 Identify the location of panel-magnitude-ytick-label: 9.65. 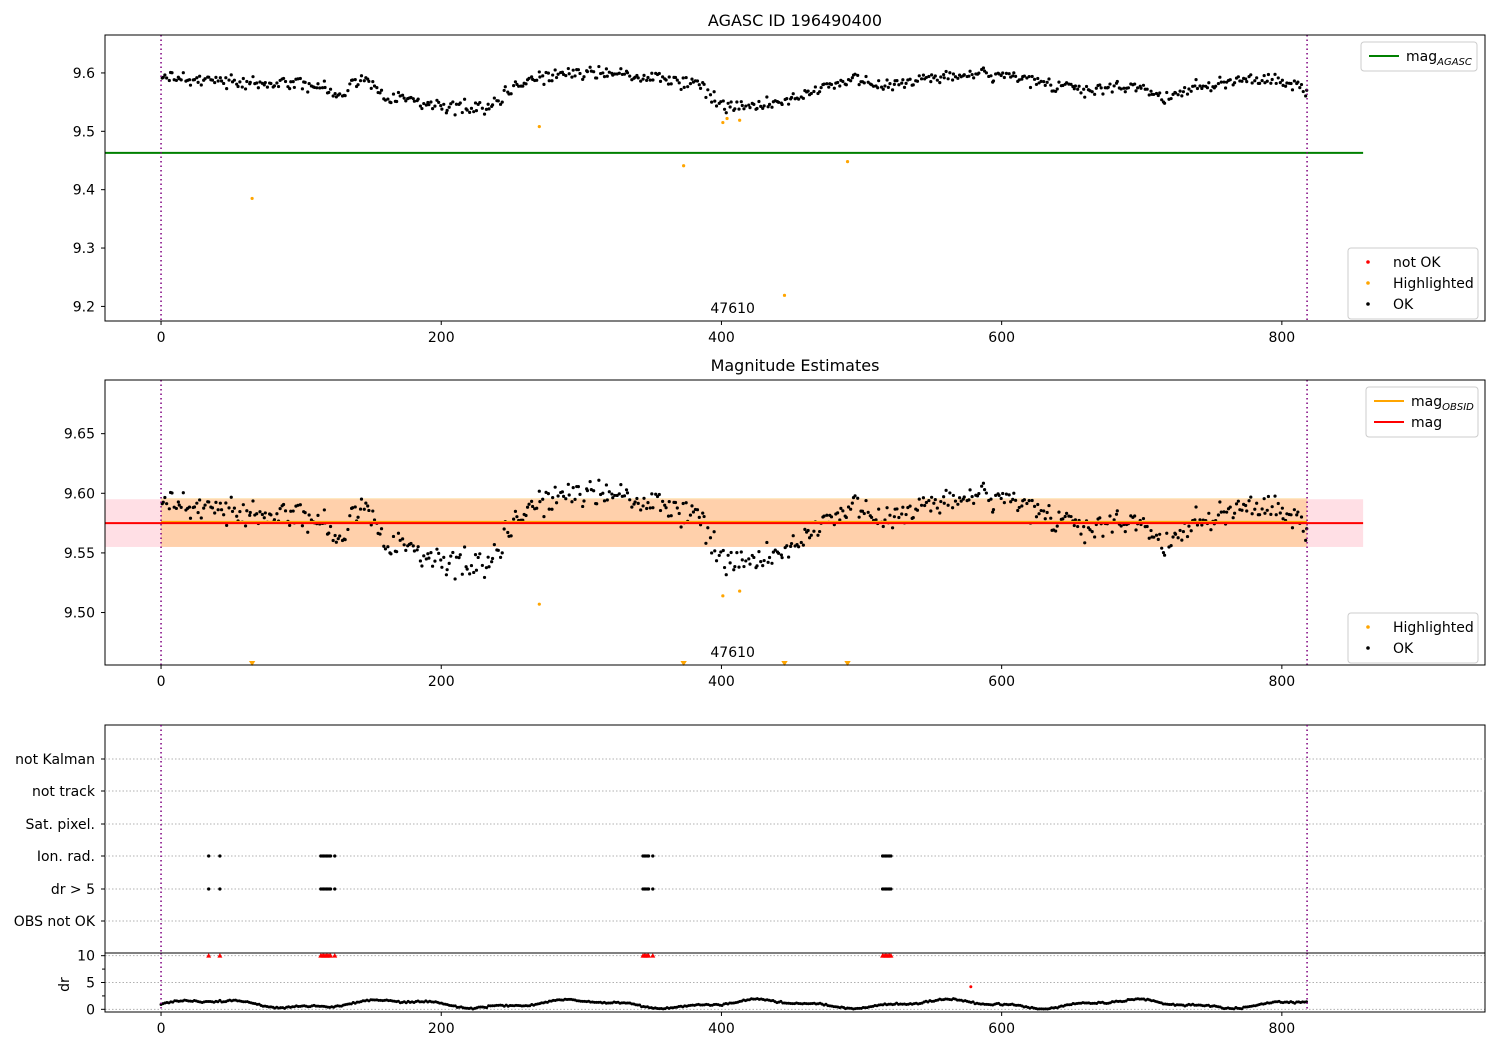
(79, 435).